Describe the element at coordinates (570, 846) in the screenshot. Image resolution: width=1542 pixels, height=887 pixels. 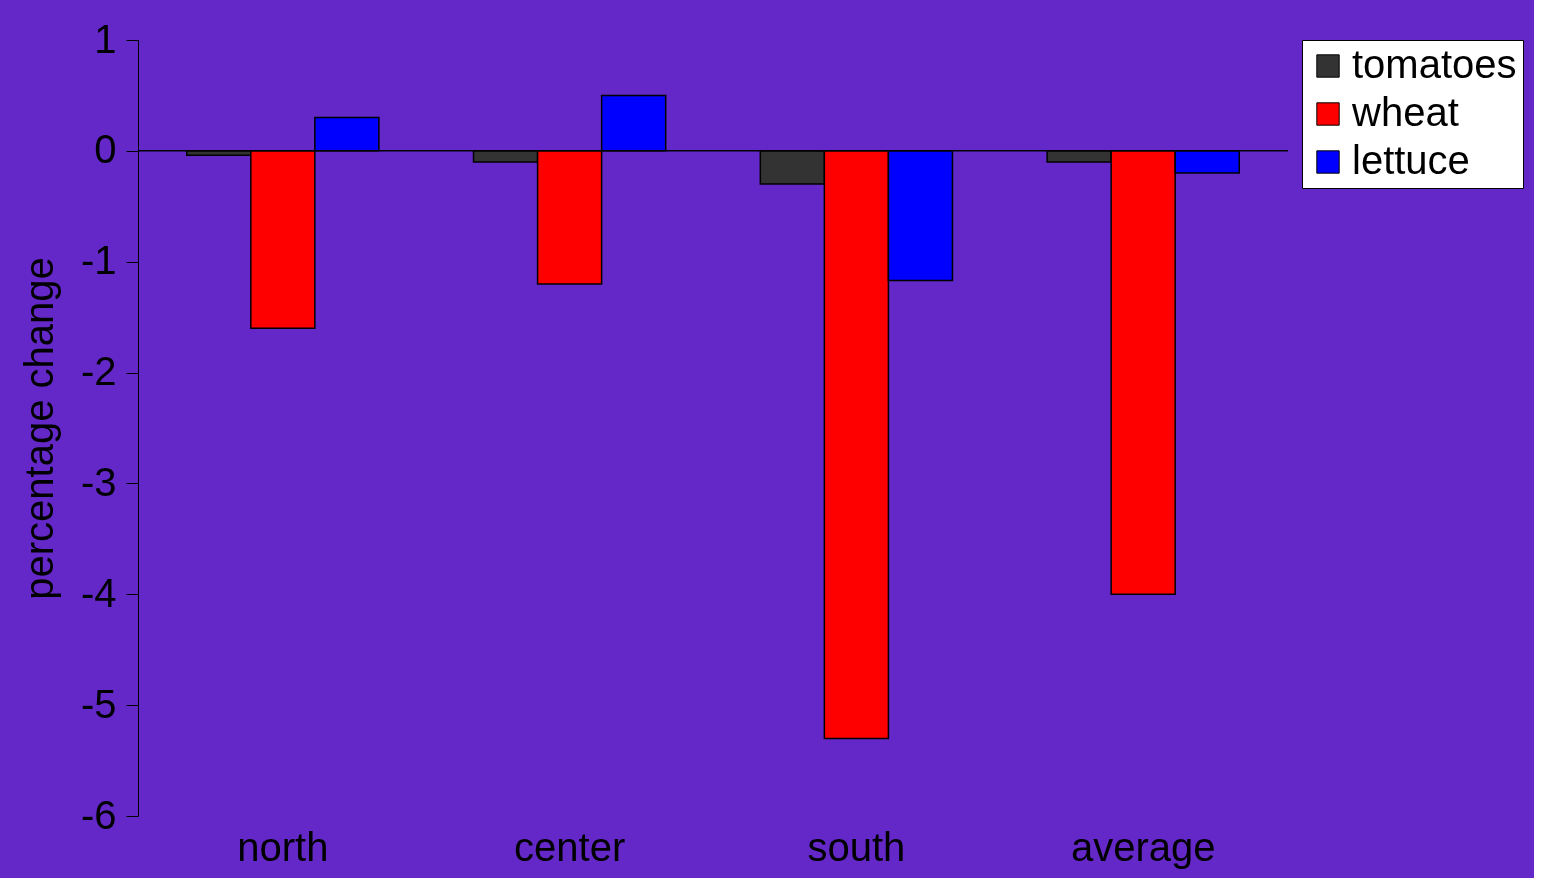
I see `x-tick-label: center` at that location.